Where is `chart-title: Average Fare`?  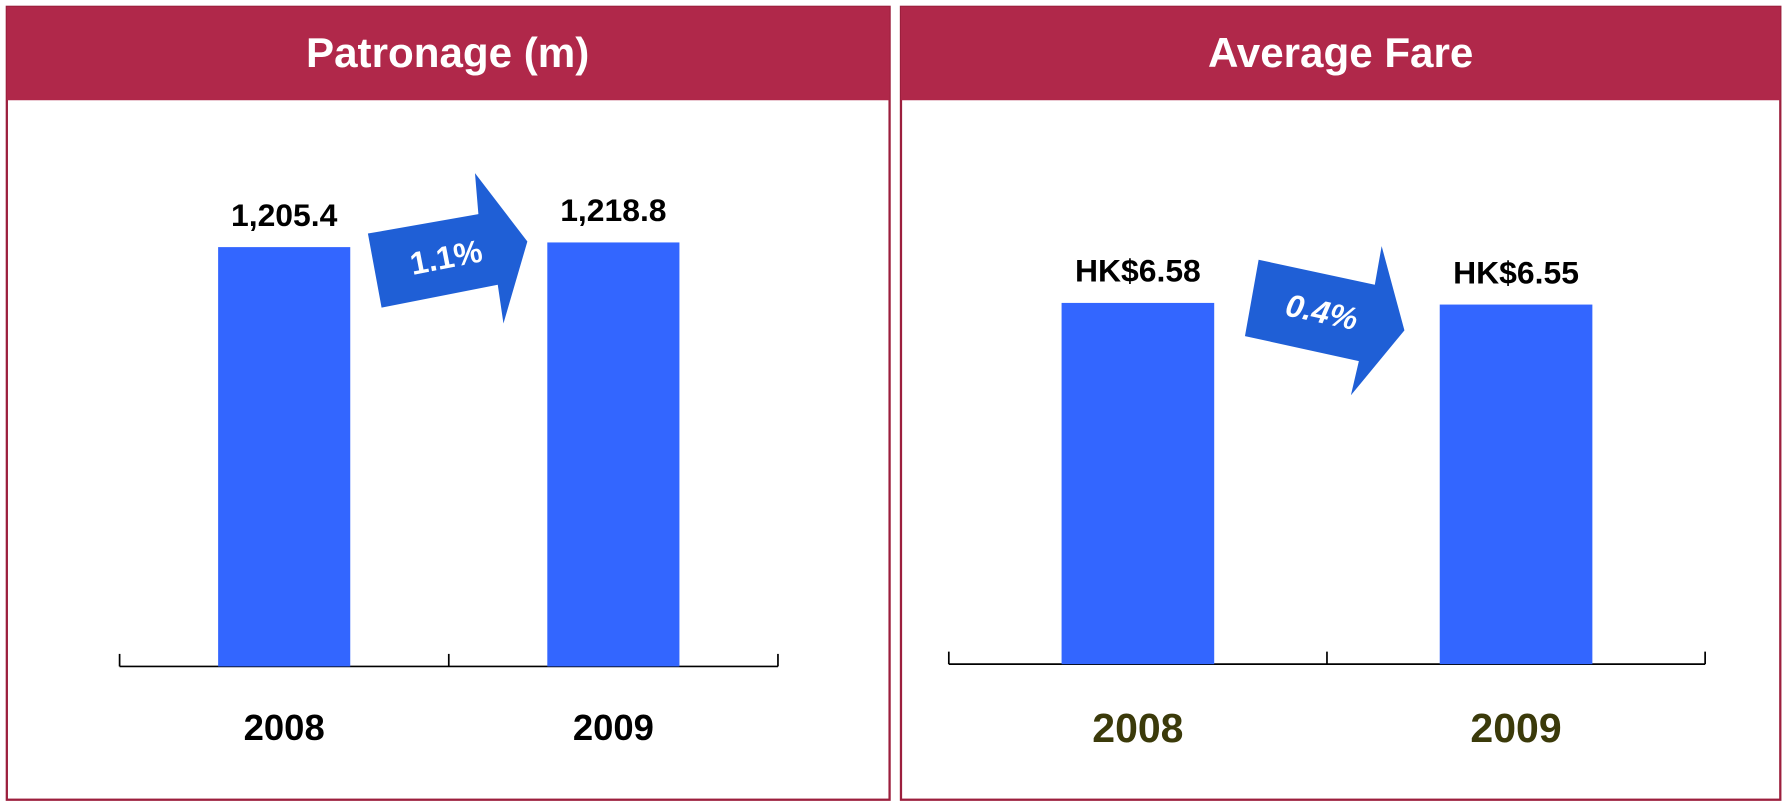 chart-title: Average Fare is located at coordinates (1340, 52).